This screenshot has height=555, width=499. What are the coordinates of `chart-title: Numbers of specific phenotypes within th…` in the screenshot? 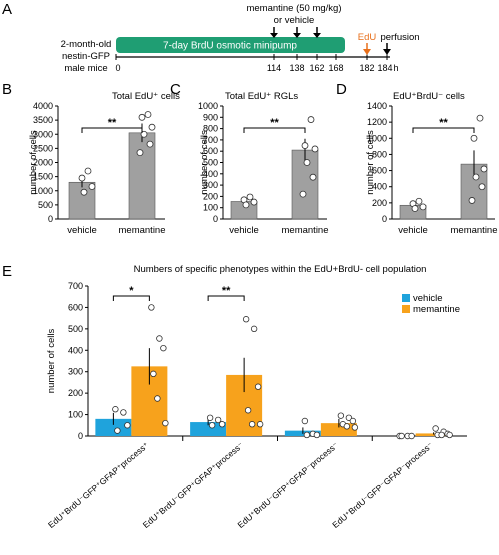 It's located at (280, 269).